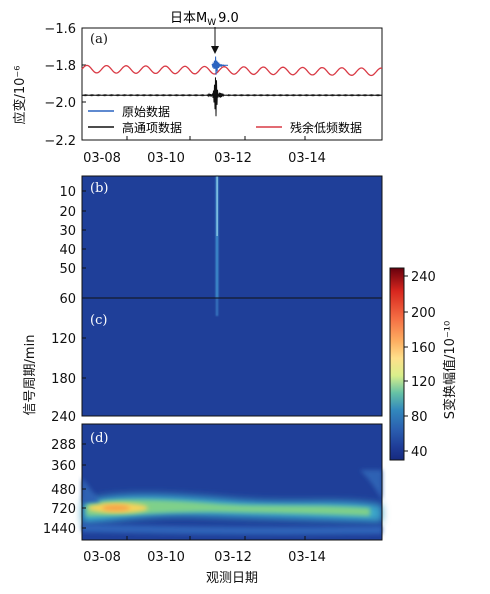 Image resolution: width=490 pixels, height=594 pixels. I want to click on y-axis-label-a: 应变/10⁻⁶, so click(20, 95).